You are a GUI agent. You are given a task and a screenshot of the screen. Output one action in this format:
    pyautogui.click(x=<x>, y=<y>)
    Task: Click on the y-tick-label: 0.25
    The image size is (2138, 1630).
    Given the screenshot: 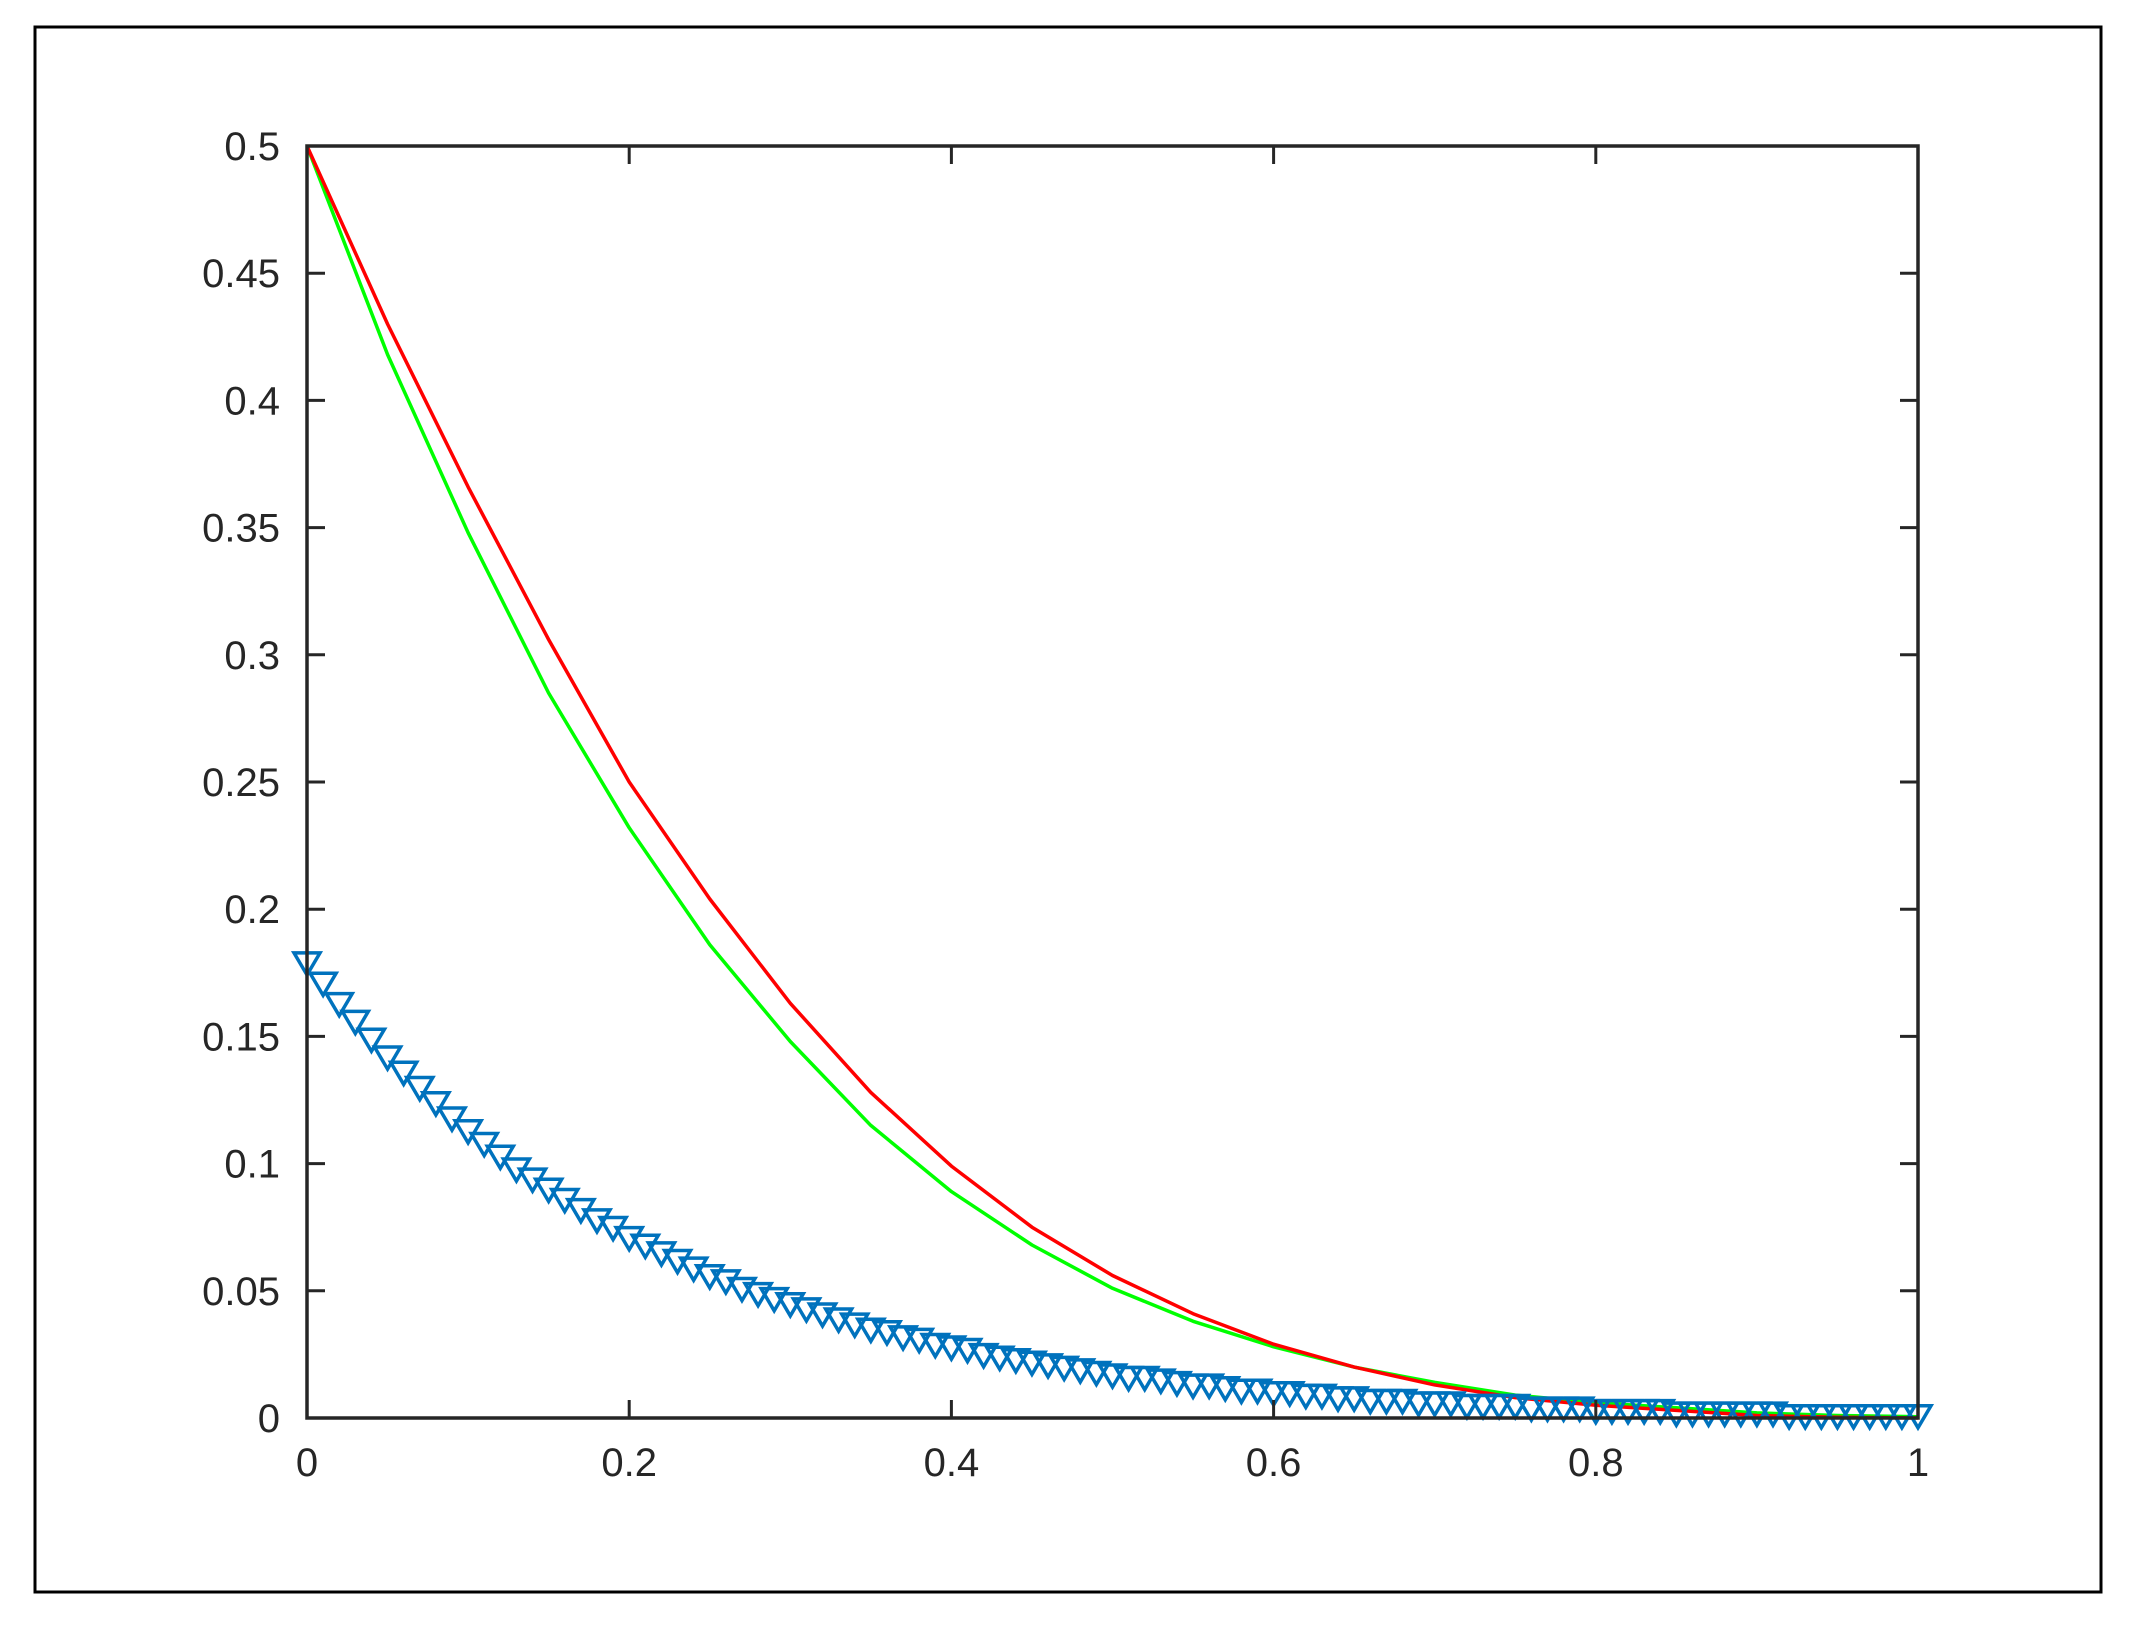 What is the action you would take?
    pyautogui.click(x=241, y=783)
    